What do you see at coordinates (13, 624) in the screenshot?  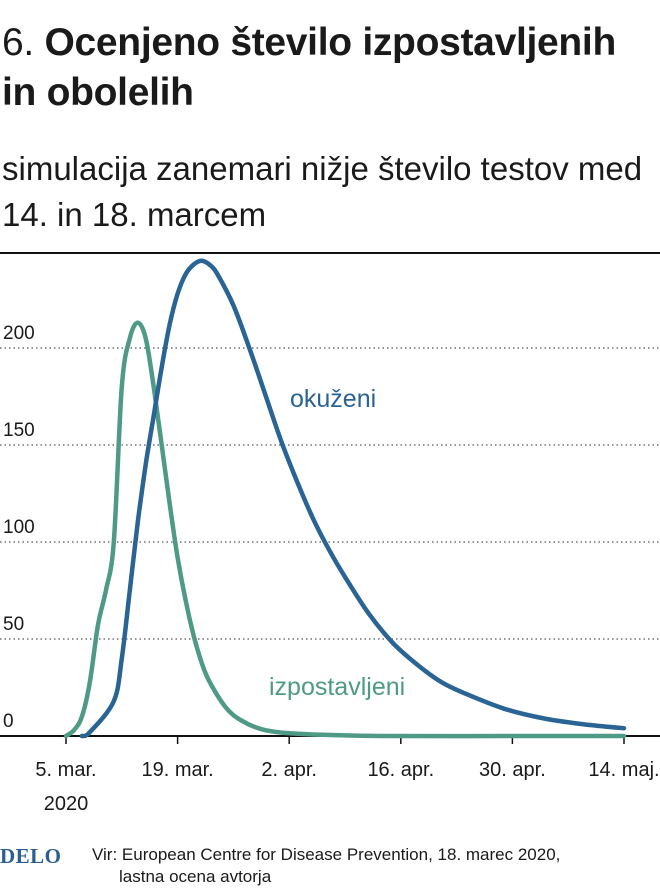 I see `y-tick-label-50: 50` at bounding box center [13, 624].